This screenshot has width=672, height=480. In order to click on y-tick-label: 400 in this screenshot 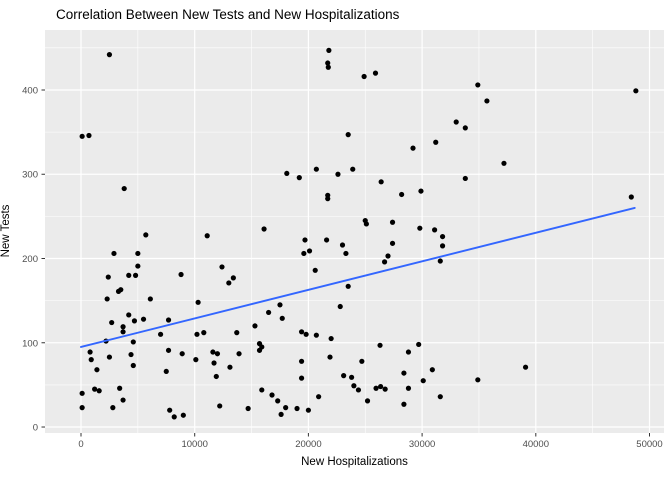, I will do `click(30, 90)`.